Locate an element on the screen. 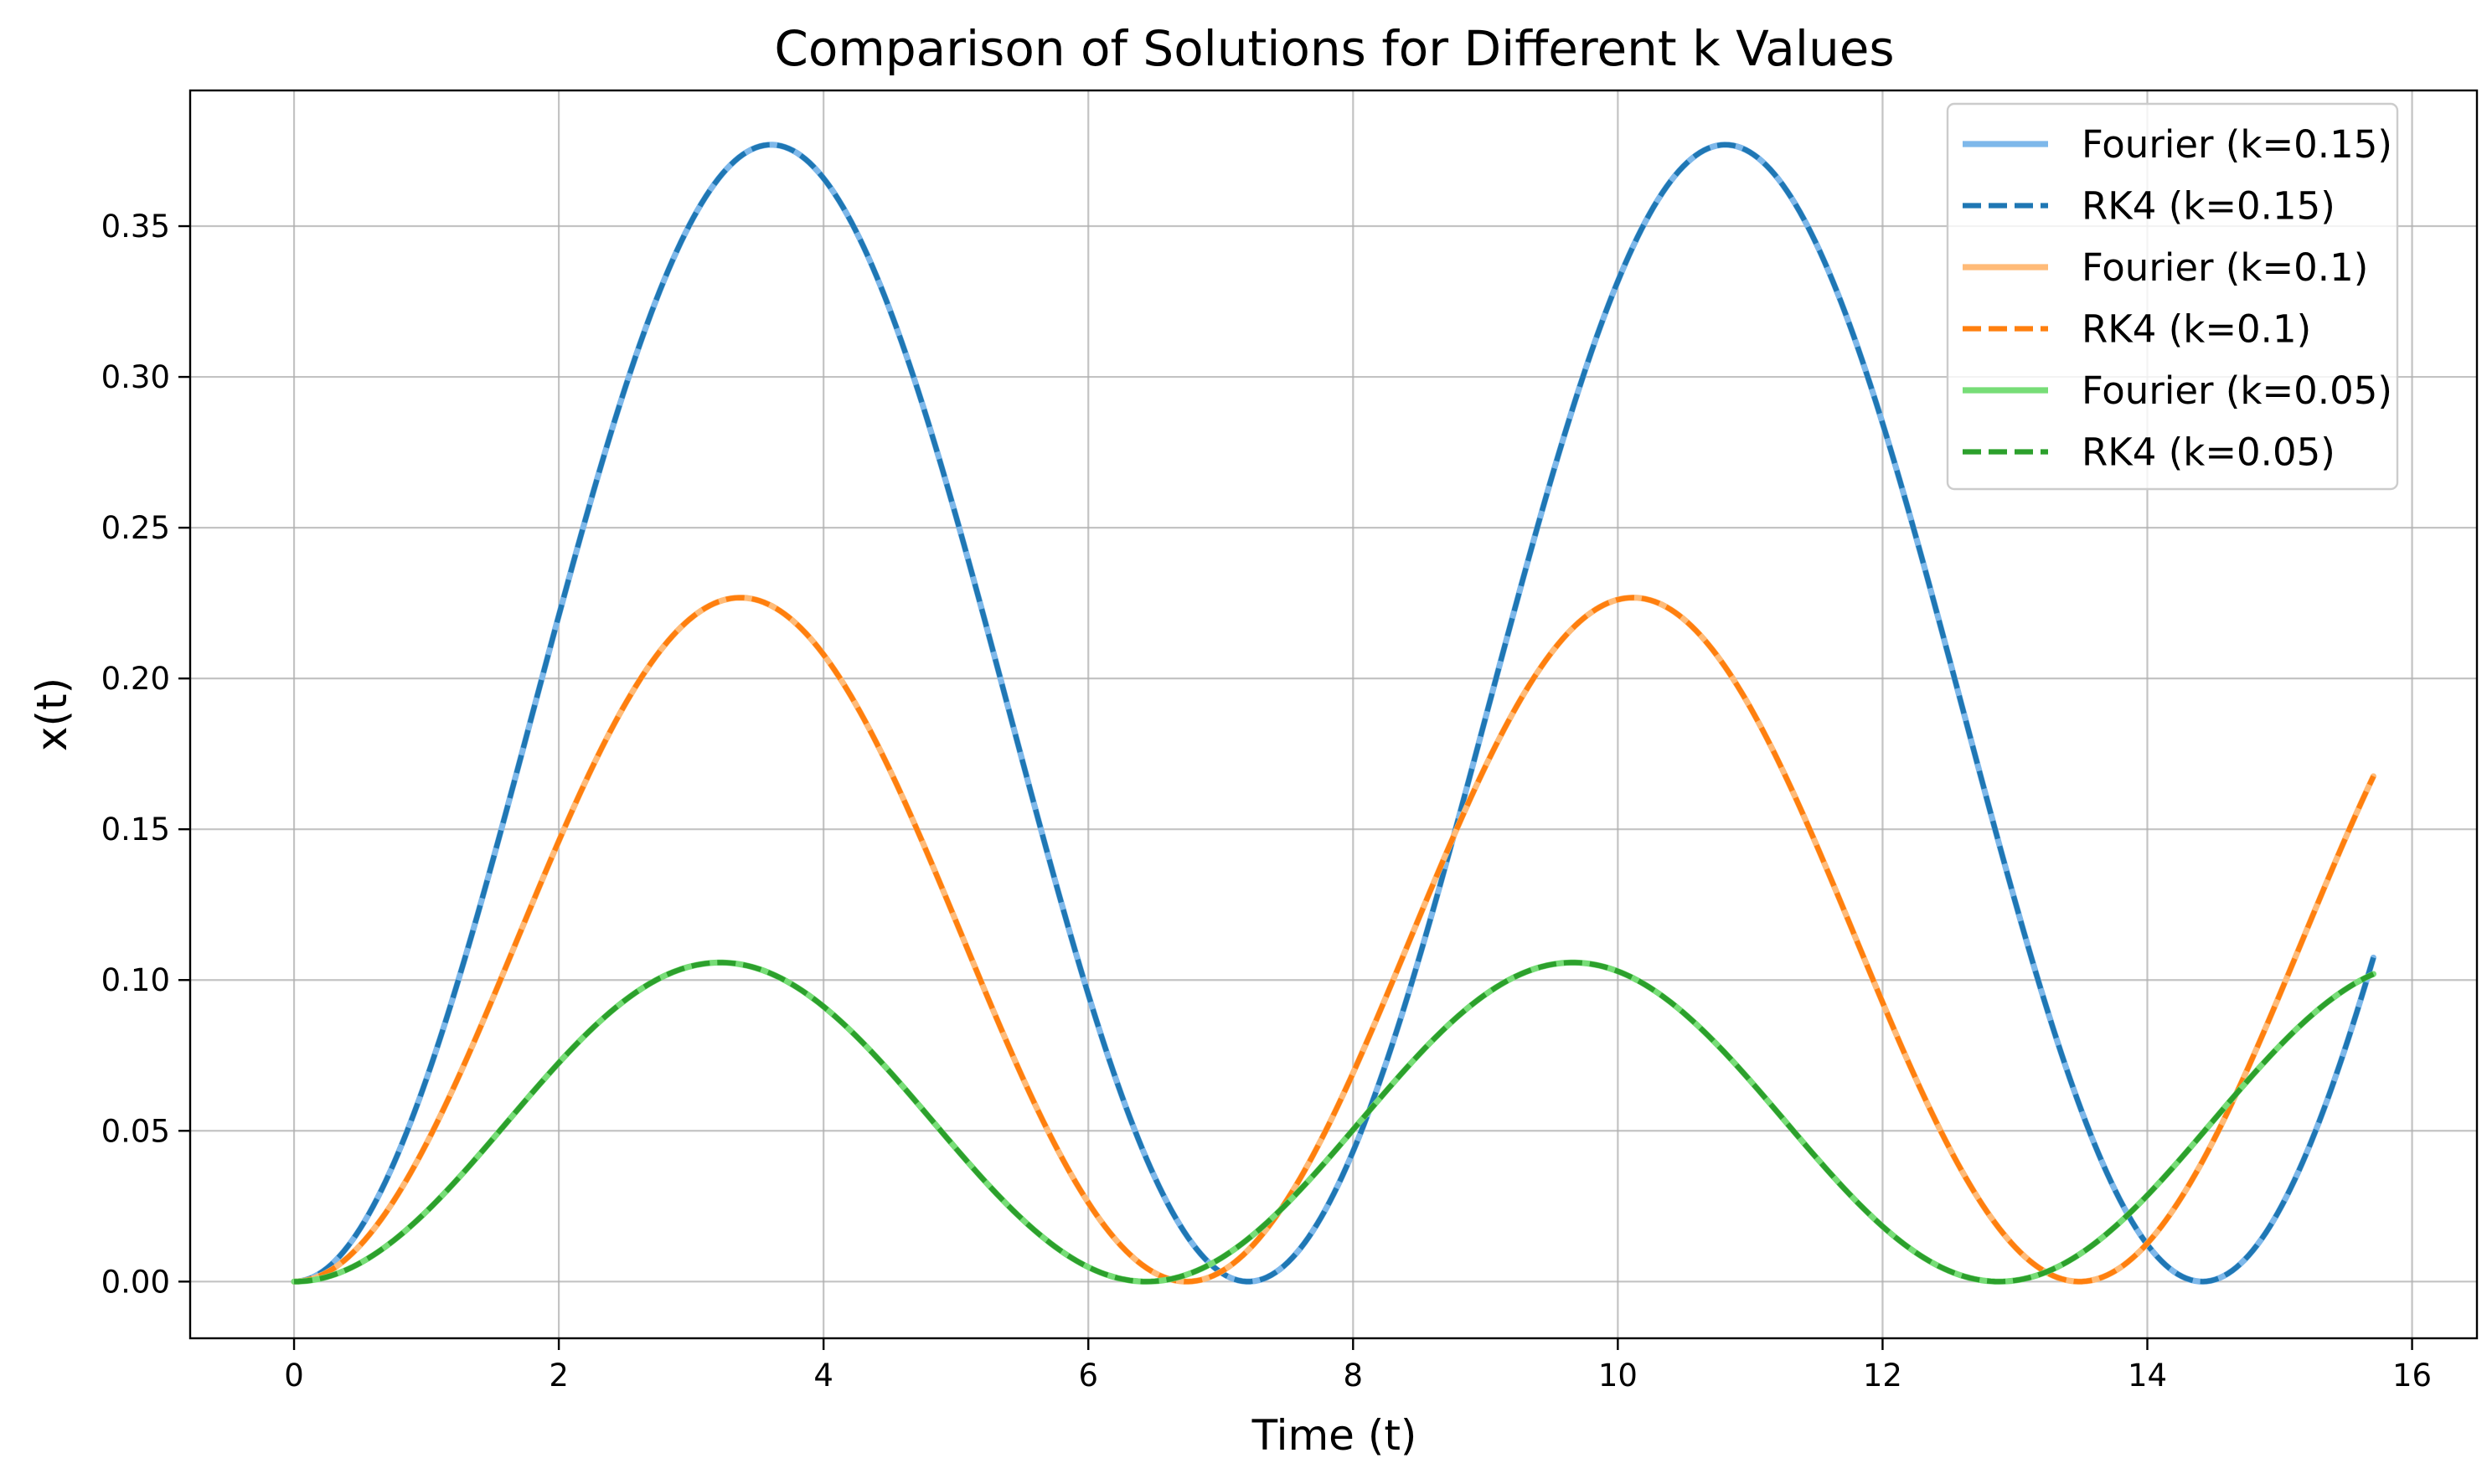  x-tick-label: 12 is located at coordinates (1882, 1376).